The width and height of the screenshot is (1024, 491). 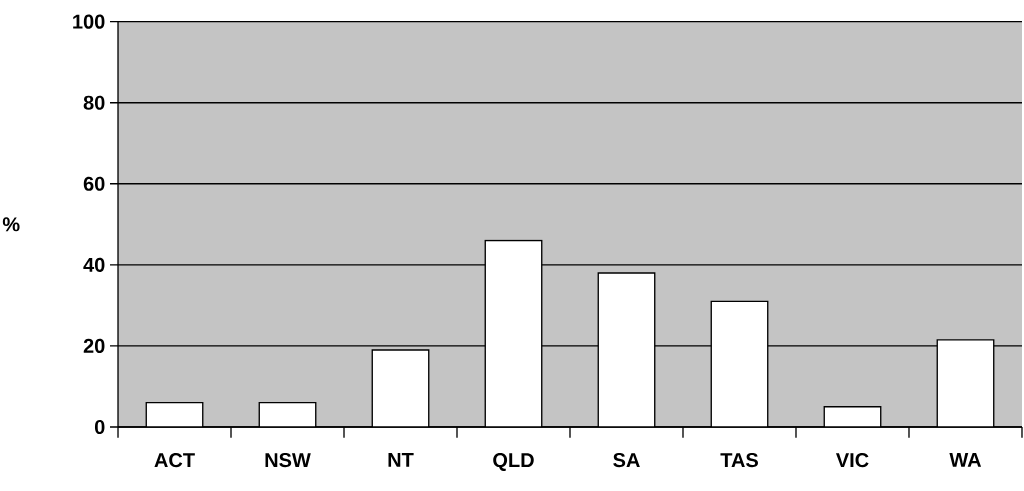 What do you see at coordinates (94, 183) in the screenshot?
I see `y-tick-label: 60` at bounding box center [94, 183].